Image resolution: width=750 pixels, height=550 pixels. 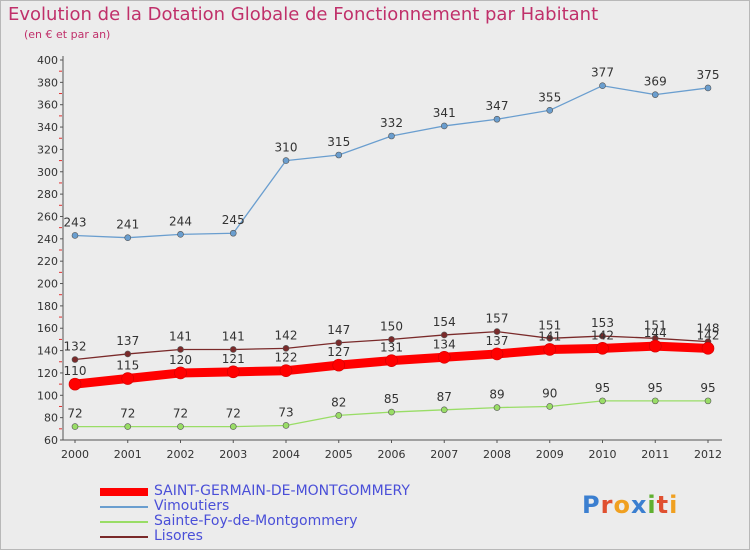 What do you see at coordinates (233, 359) in the screenshot?
I see `data-label: 121` at bounding box center [233, 359].